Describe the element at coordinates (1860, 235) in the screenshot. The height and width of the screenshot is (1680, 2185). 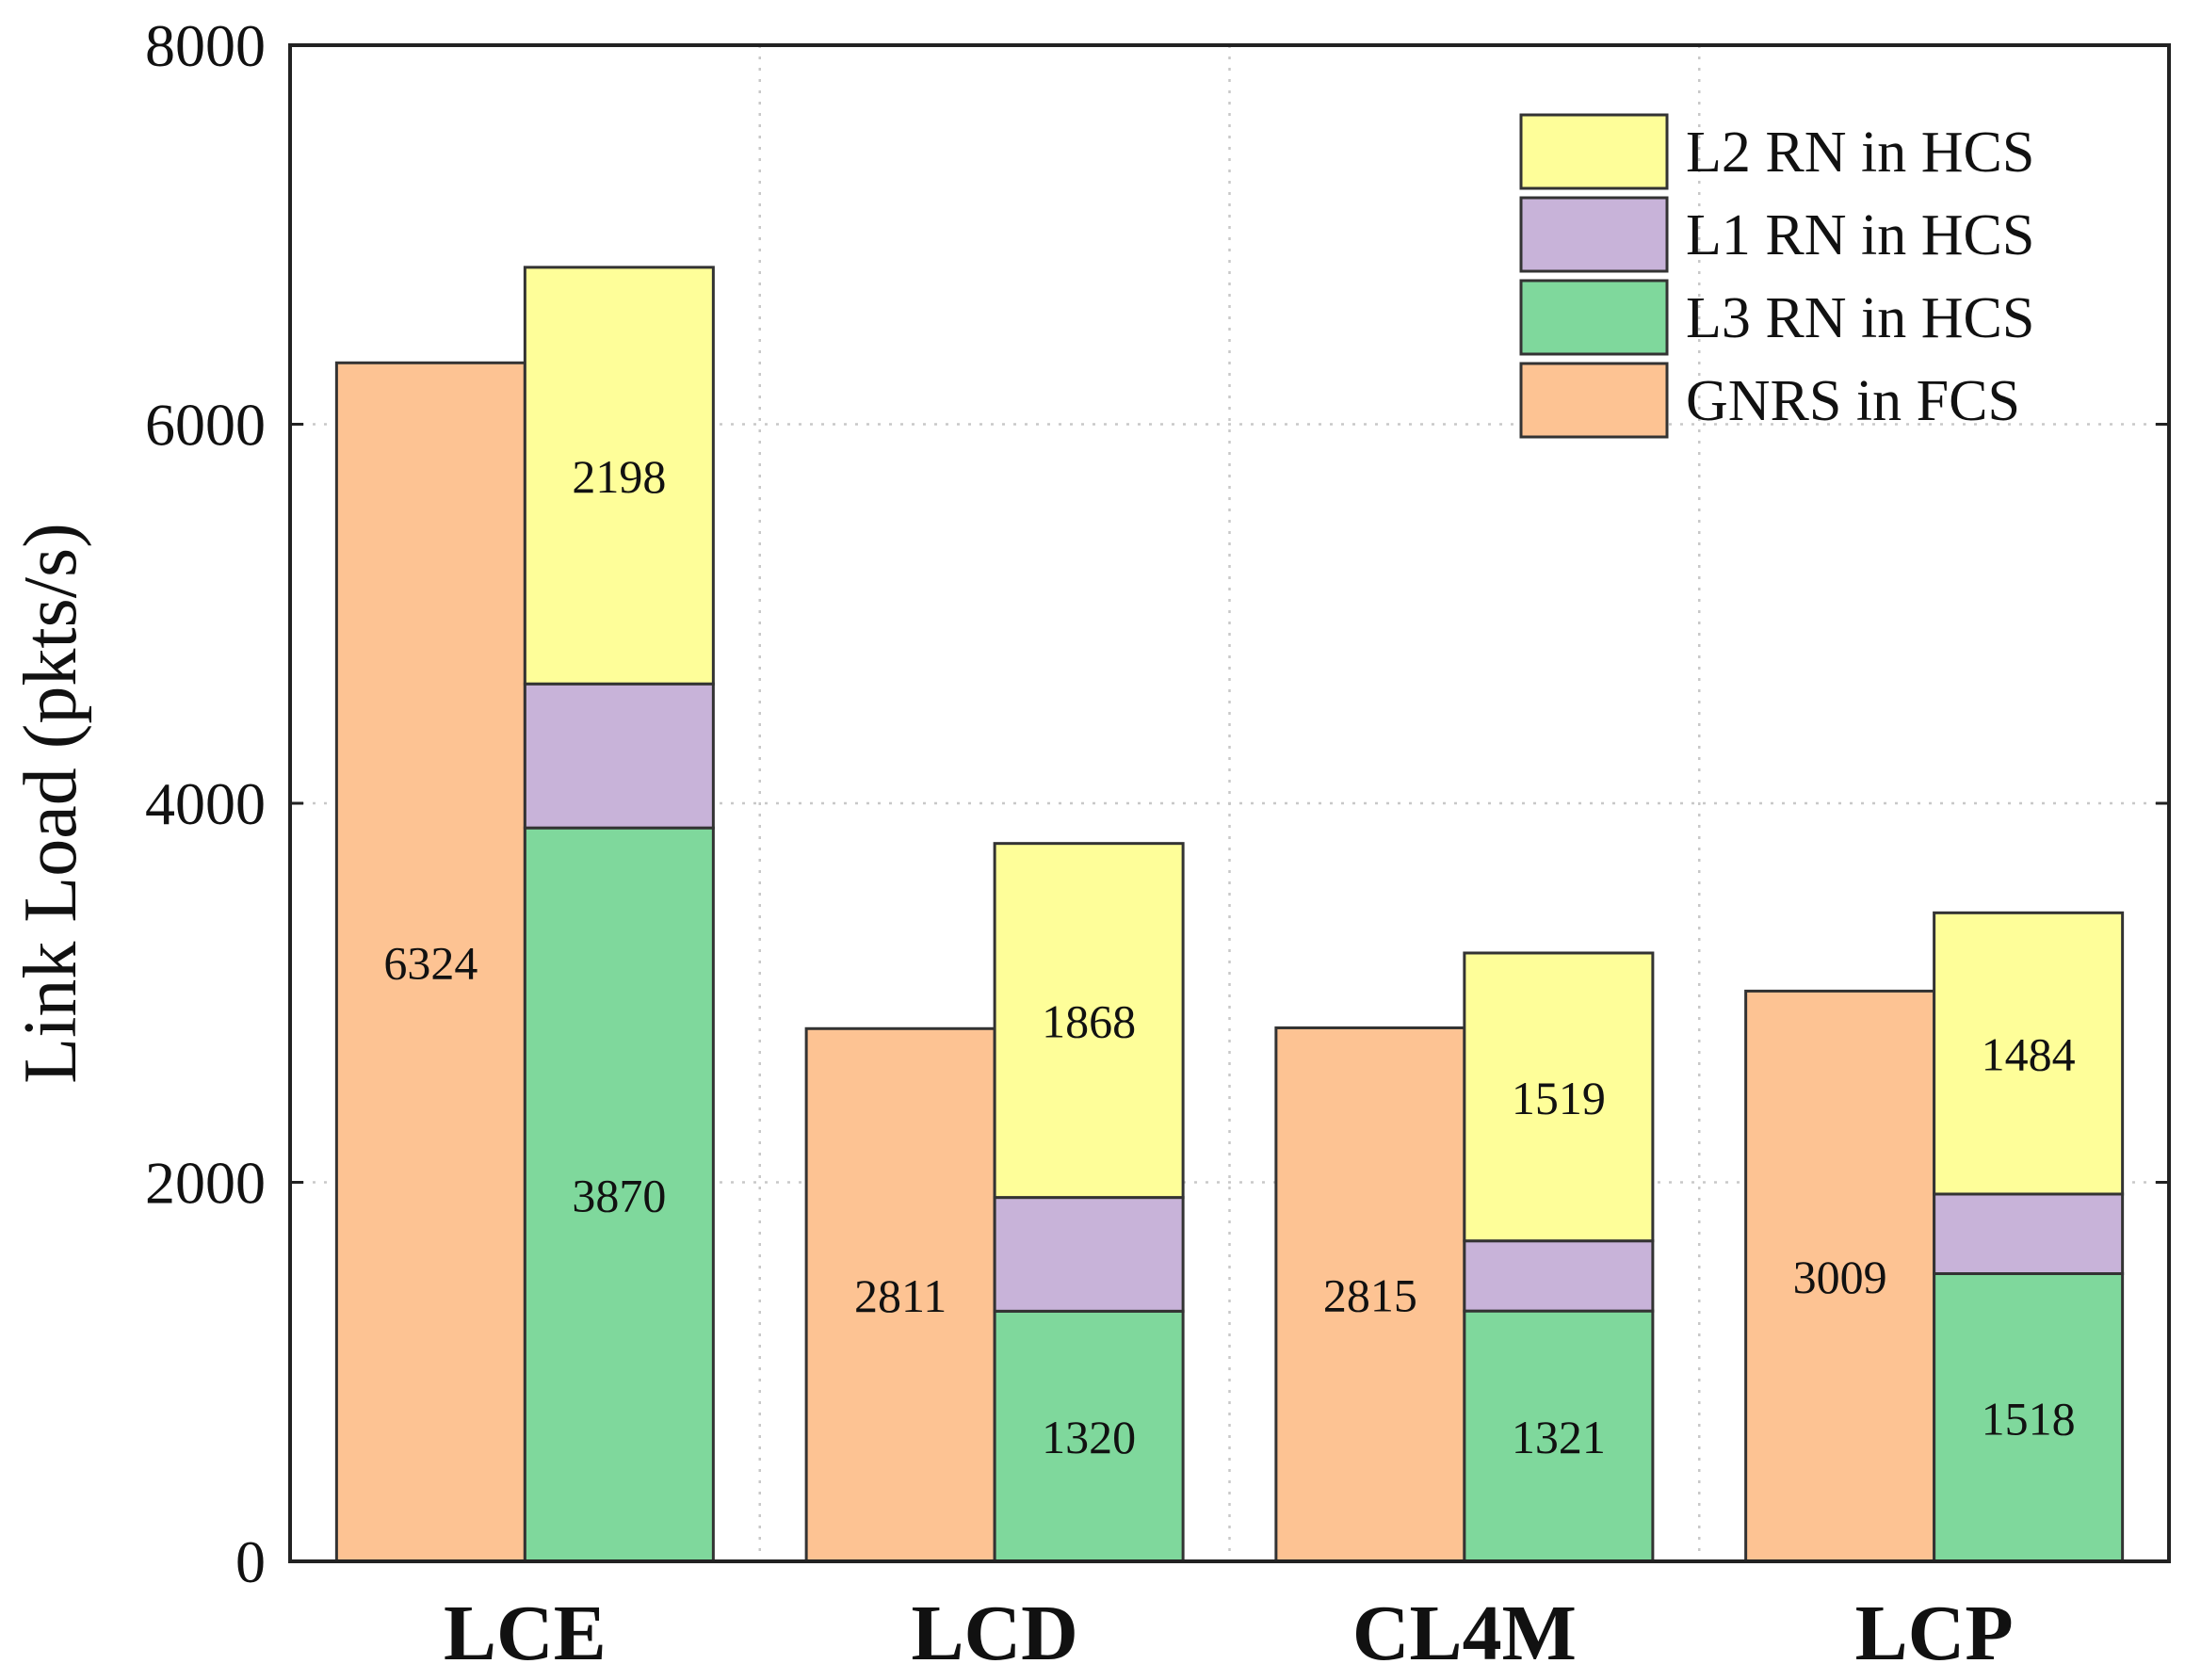
I see `legend-label-l1-rn-in-hcs: L1 RN in HCS` at that location.